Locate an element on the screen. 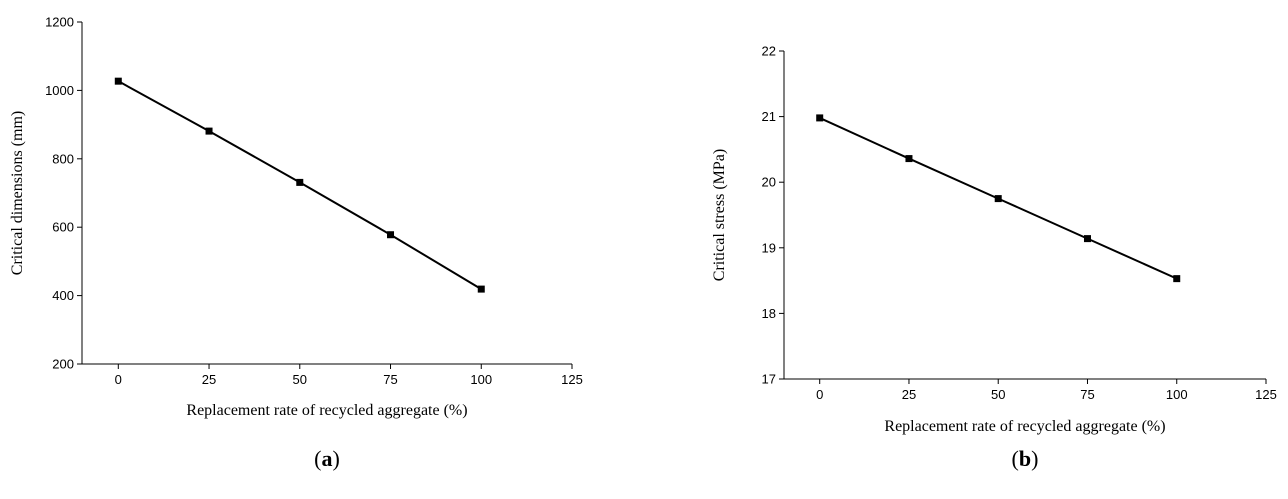 The image size is (1288, 499). y-tick-label: 19 is located at coordinates (769, 247).